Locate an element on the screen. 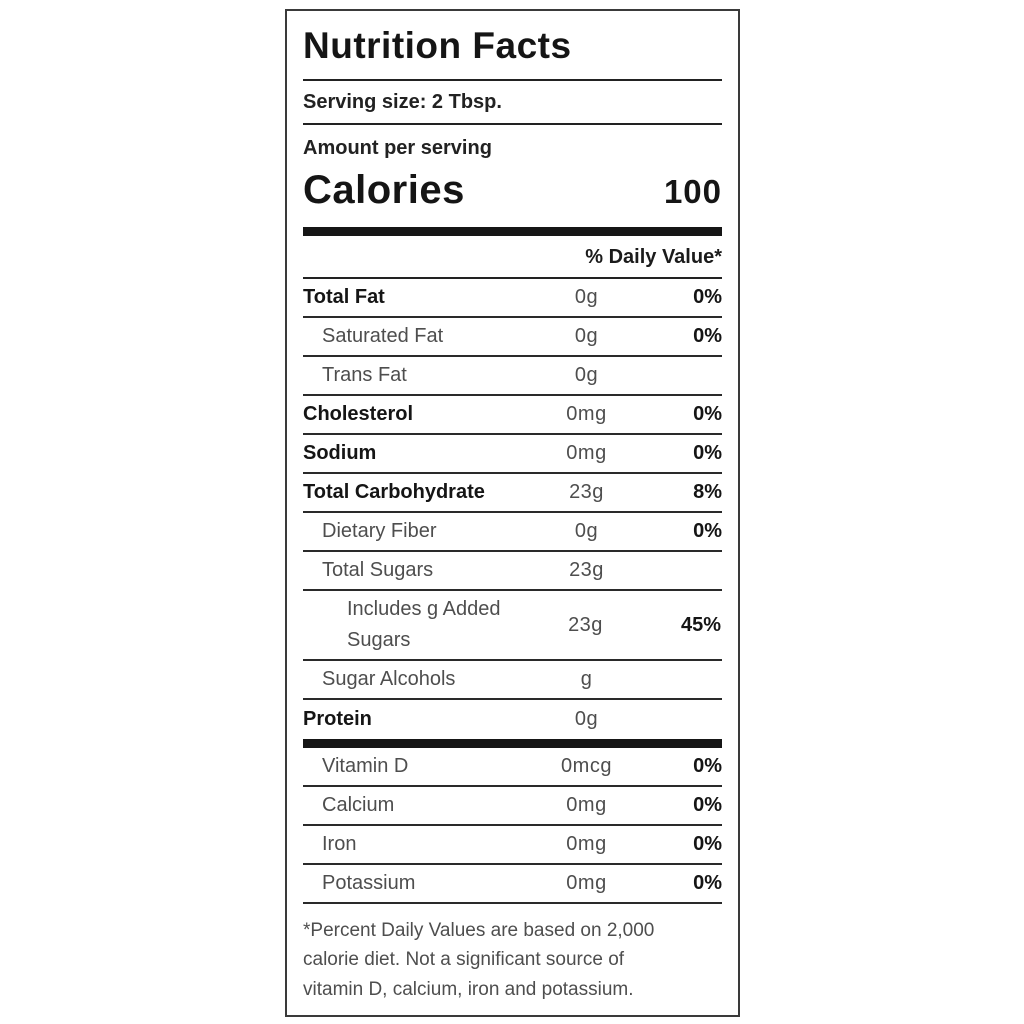 The height and width of the screenshot is (1024, 1024). nutrient-daily-value: 45% is located at coordinates (700, 624).